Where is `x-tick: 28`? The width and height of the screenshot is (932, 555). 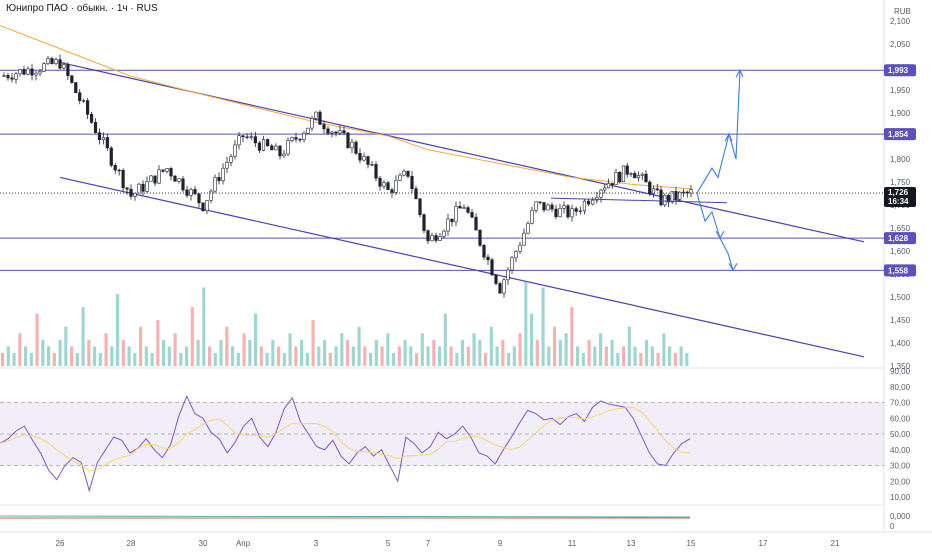 x-tick: 28 is located at coordinates (131, 543).